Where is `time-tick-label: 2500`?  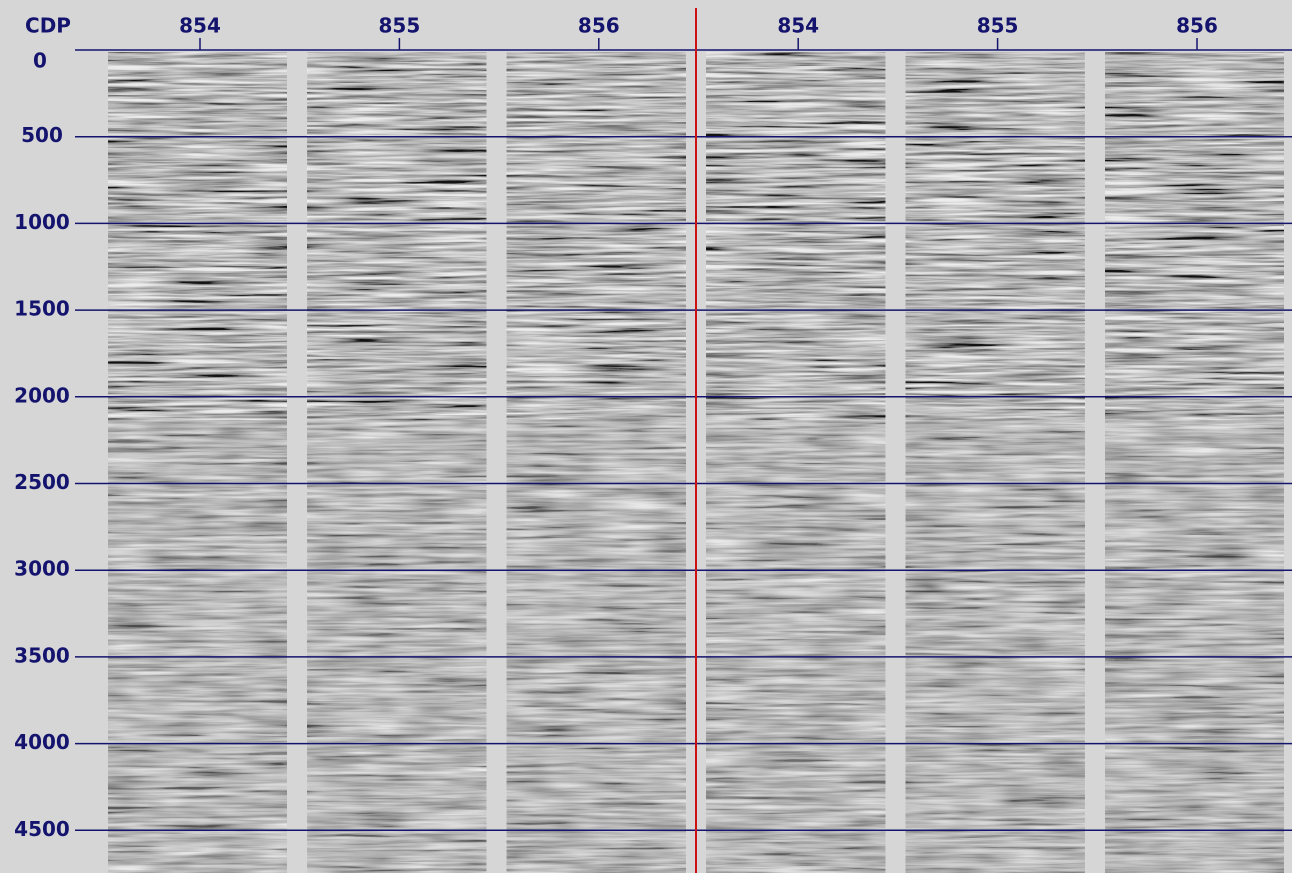
time-tick-label: 2500 is located at coordinates (42, 482).